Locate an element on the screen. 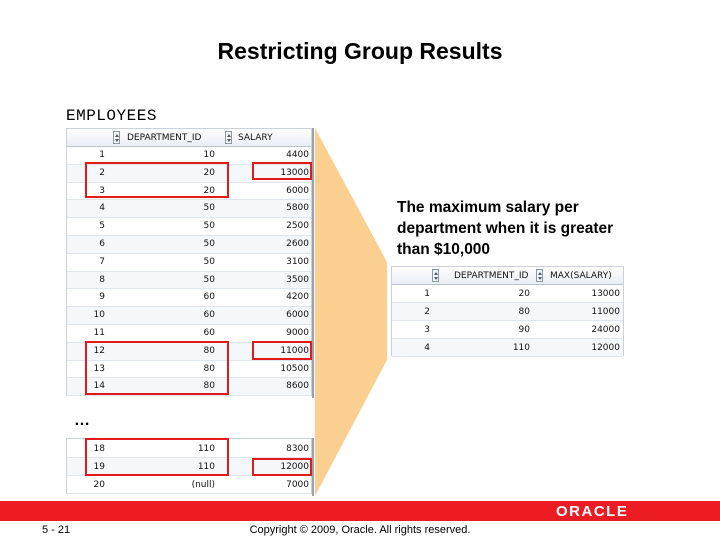 Image resolution: width=720 pixels, height=540 pixels. table-row: 12 80 11000 is located at coordinates (189, 351).